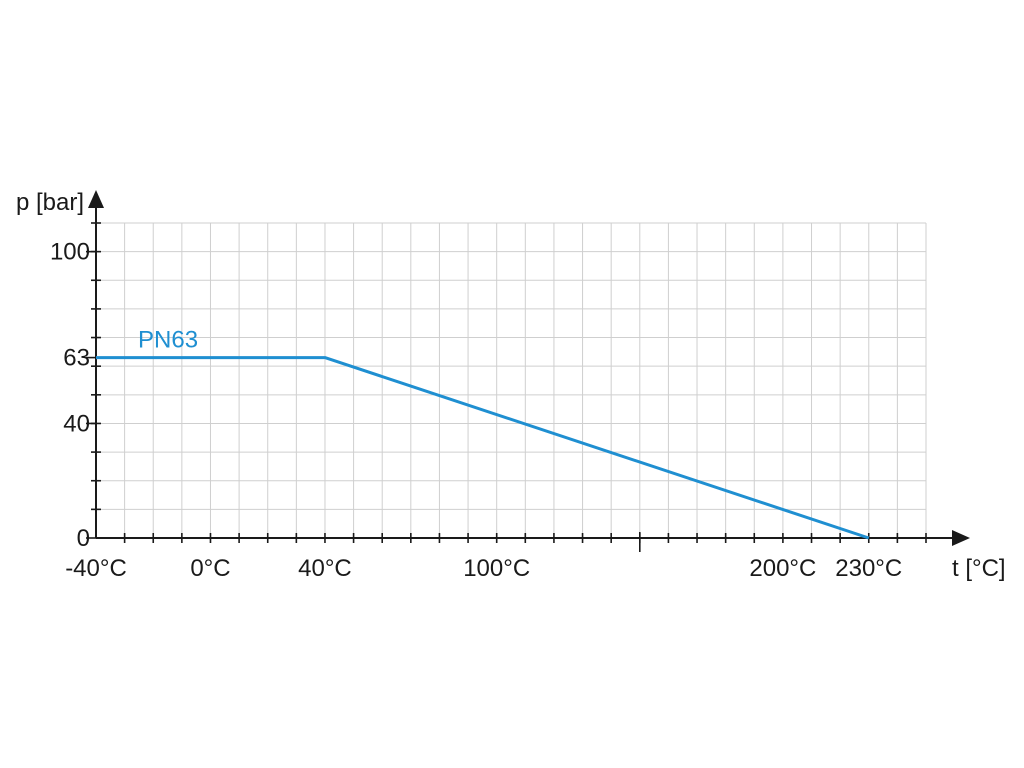  I want to click on y-tick-label: 100, so click(70, 252).